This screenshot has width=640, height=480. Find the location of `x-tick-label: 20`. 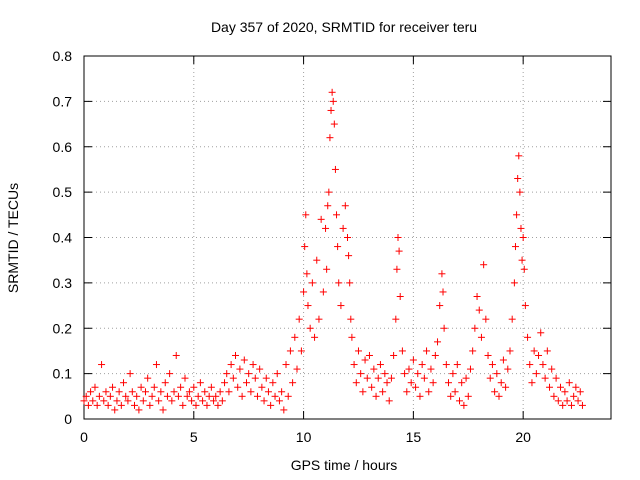

x-tick-label: 20 is located at coordinates (523, 437).